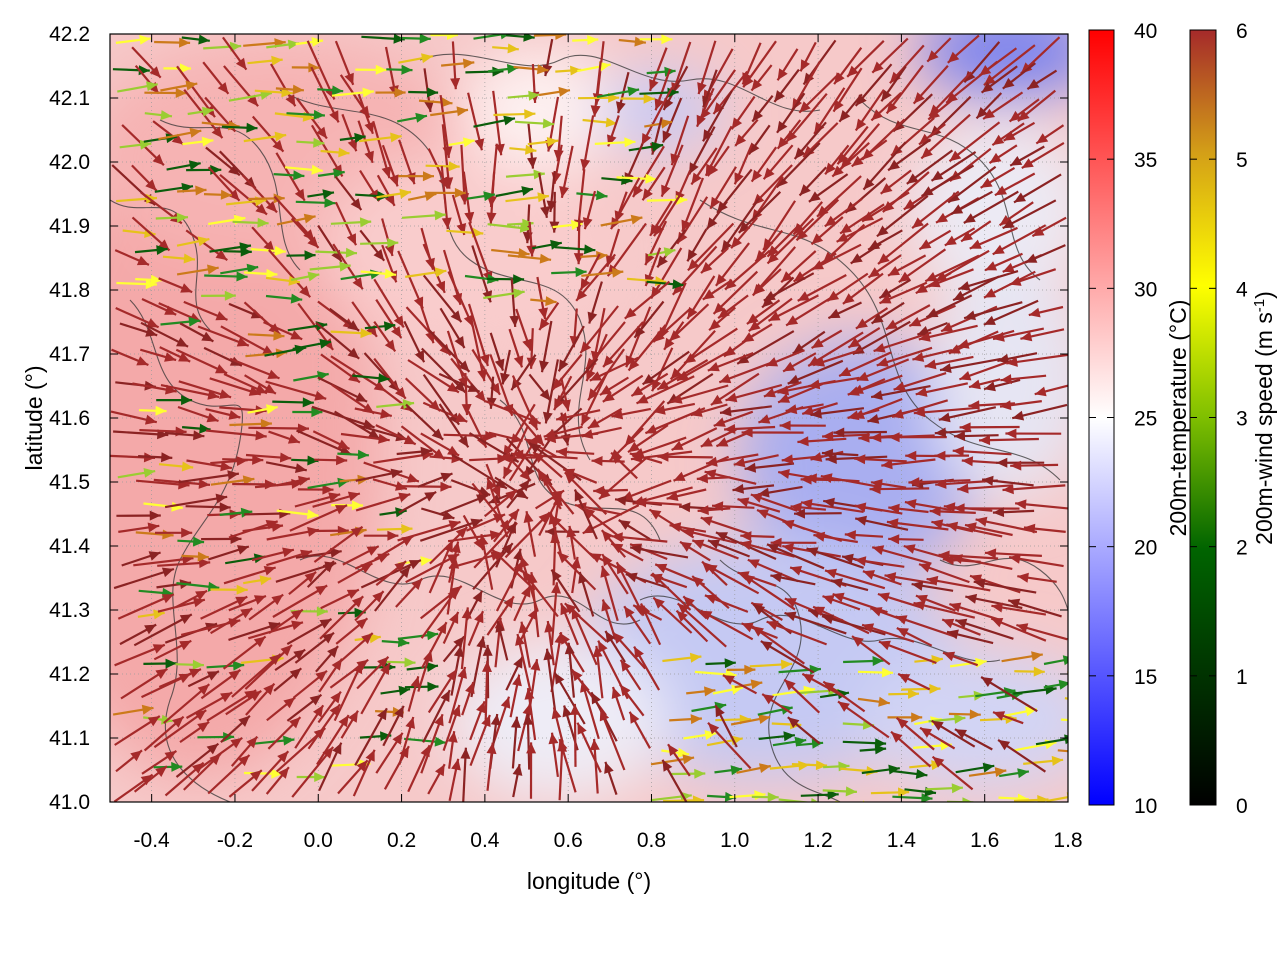 The width and height of the screenshot is (1280, 960). Describe the element at coordinates (589, 881) in the screenshot. I see `x-axis-title: longitude (°)` at that location.